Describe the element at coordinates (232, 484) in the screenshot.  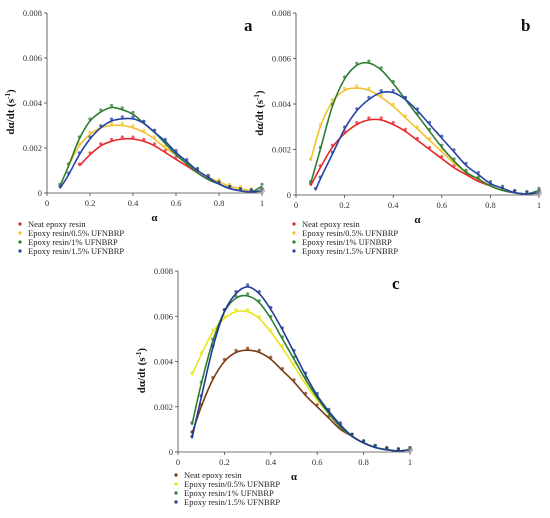
I see `legend-label: Epoxy resin/0.5% UFNBRP` at that location.